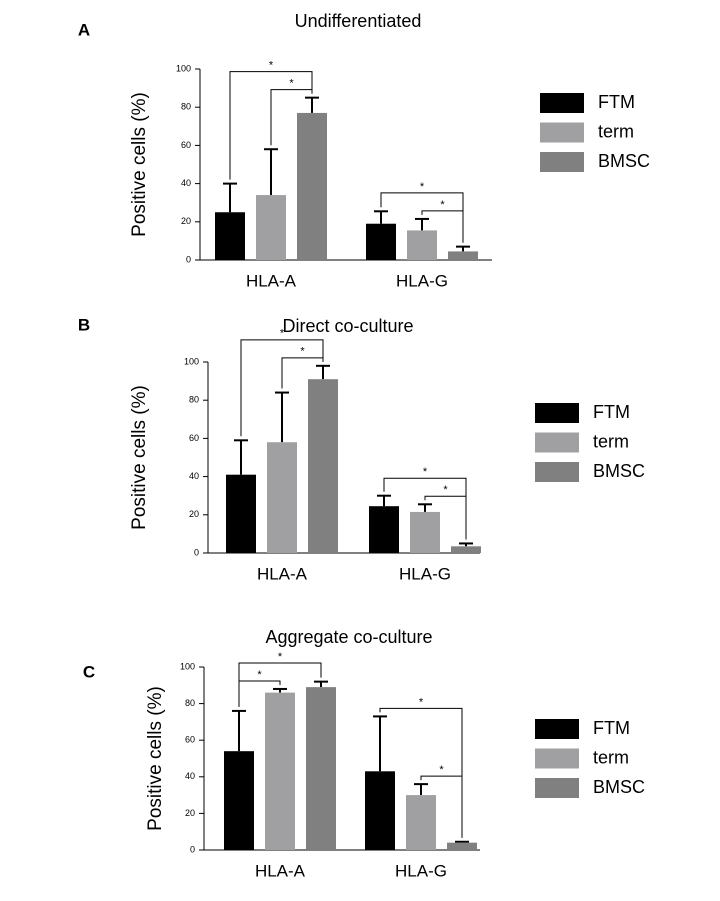 This screenshot has height=901, width=720. Describe the element at coordinates (347, 326) in the screenshot. I see `chart-title: Direct co-culture` at that location.